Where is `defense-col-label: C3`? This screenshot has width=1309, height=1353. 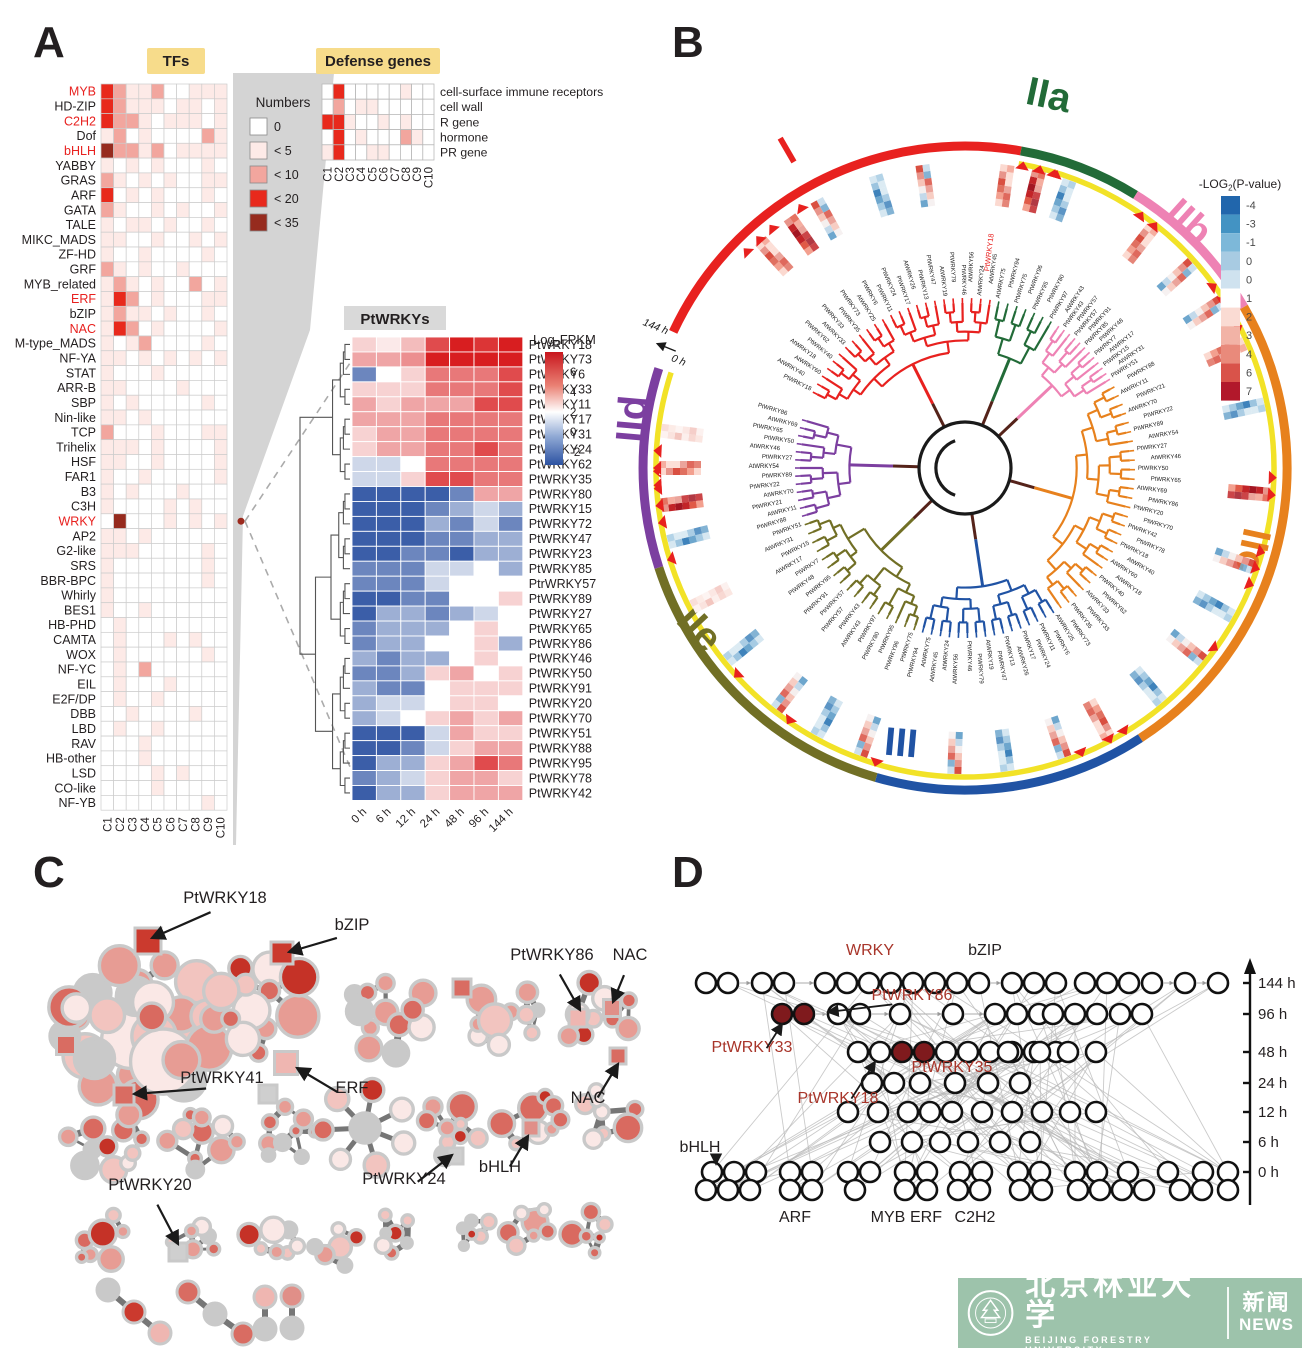 defense-col-label: C3 is located at coordinates (351, 174).